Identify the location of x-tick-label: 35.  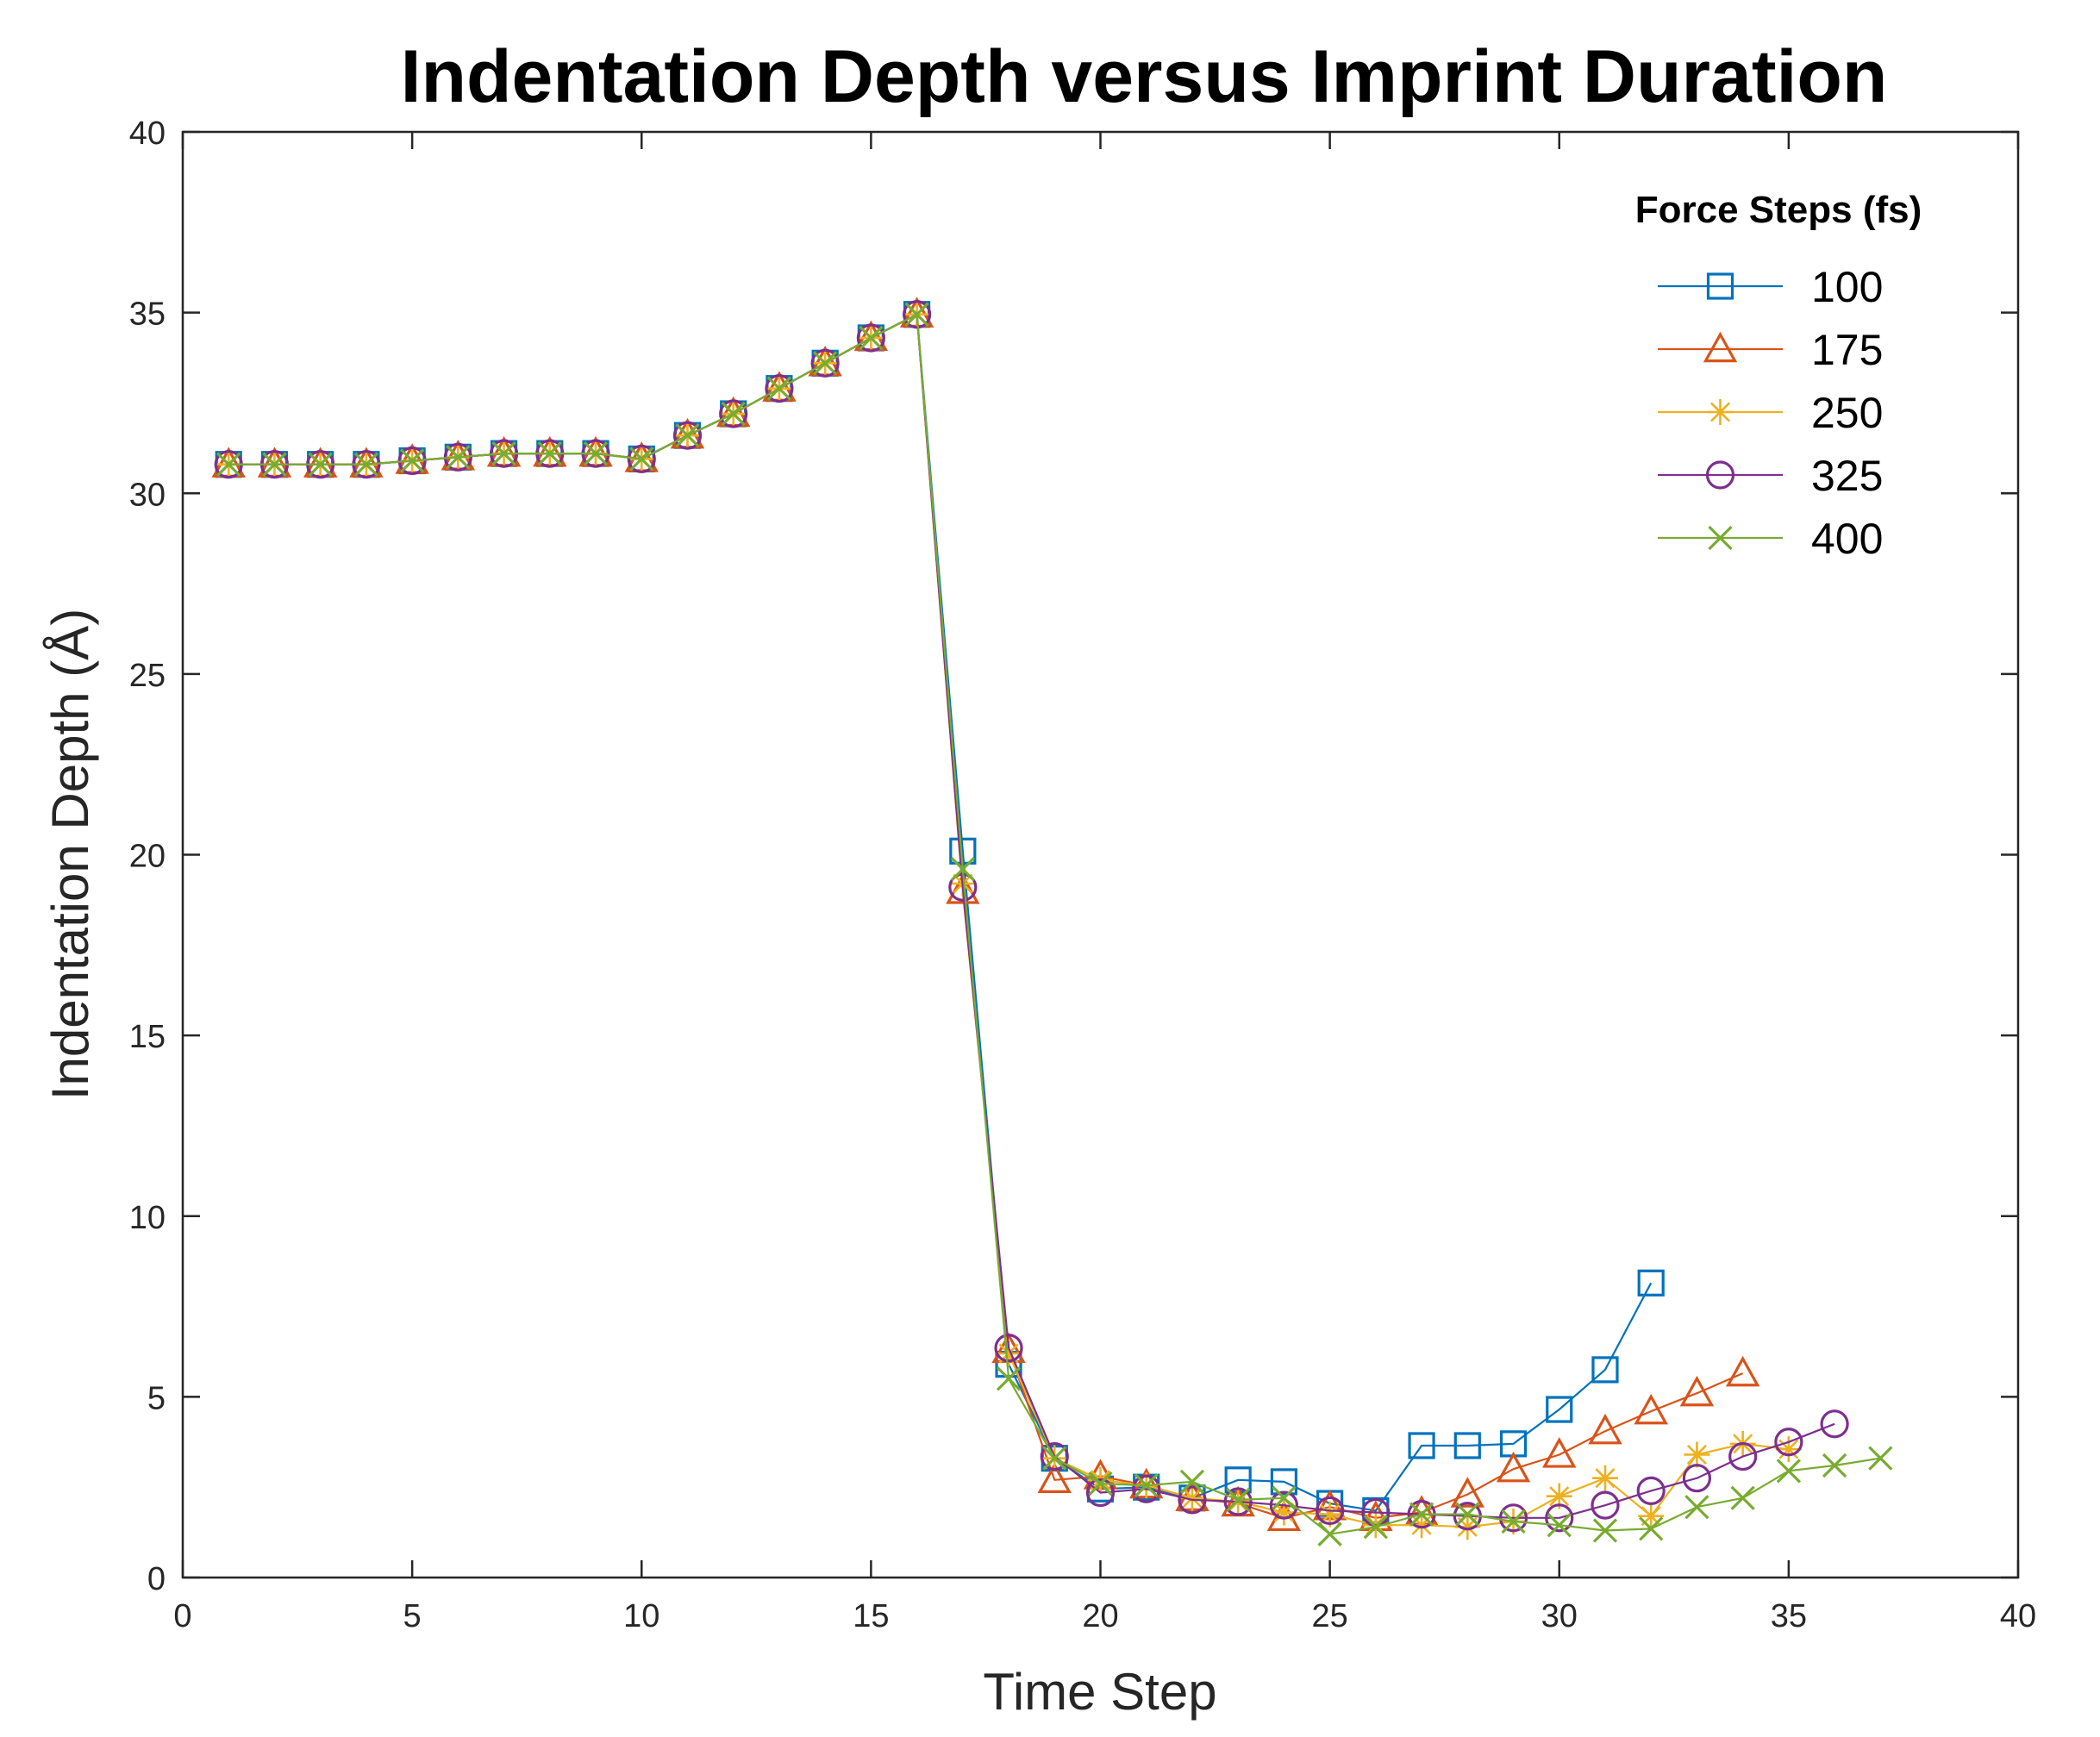
(1789, 1616).